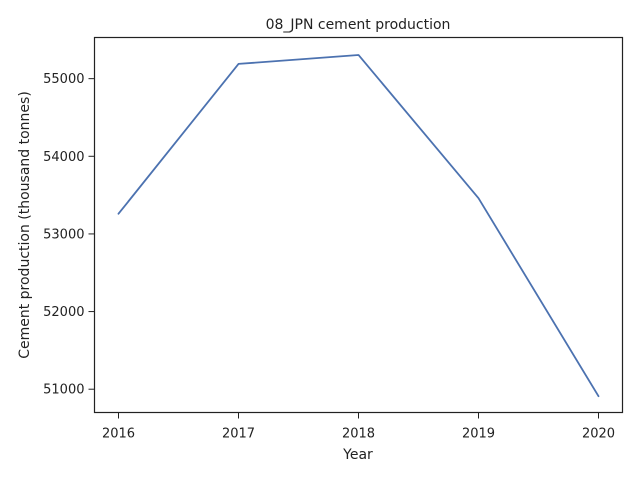 This screenshot has width=640, height=480. What do you see at coordinates (63, 157) in the screenshot?
I see `y-tick-label: 54000` at bounding box center [63, 157].